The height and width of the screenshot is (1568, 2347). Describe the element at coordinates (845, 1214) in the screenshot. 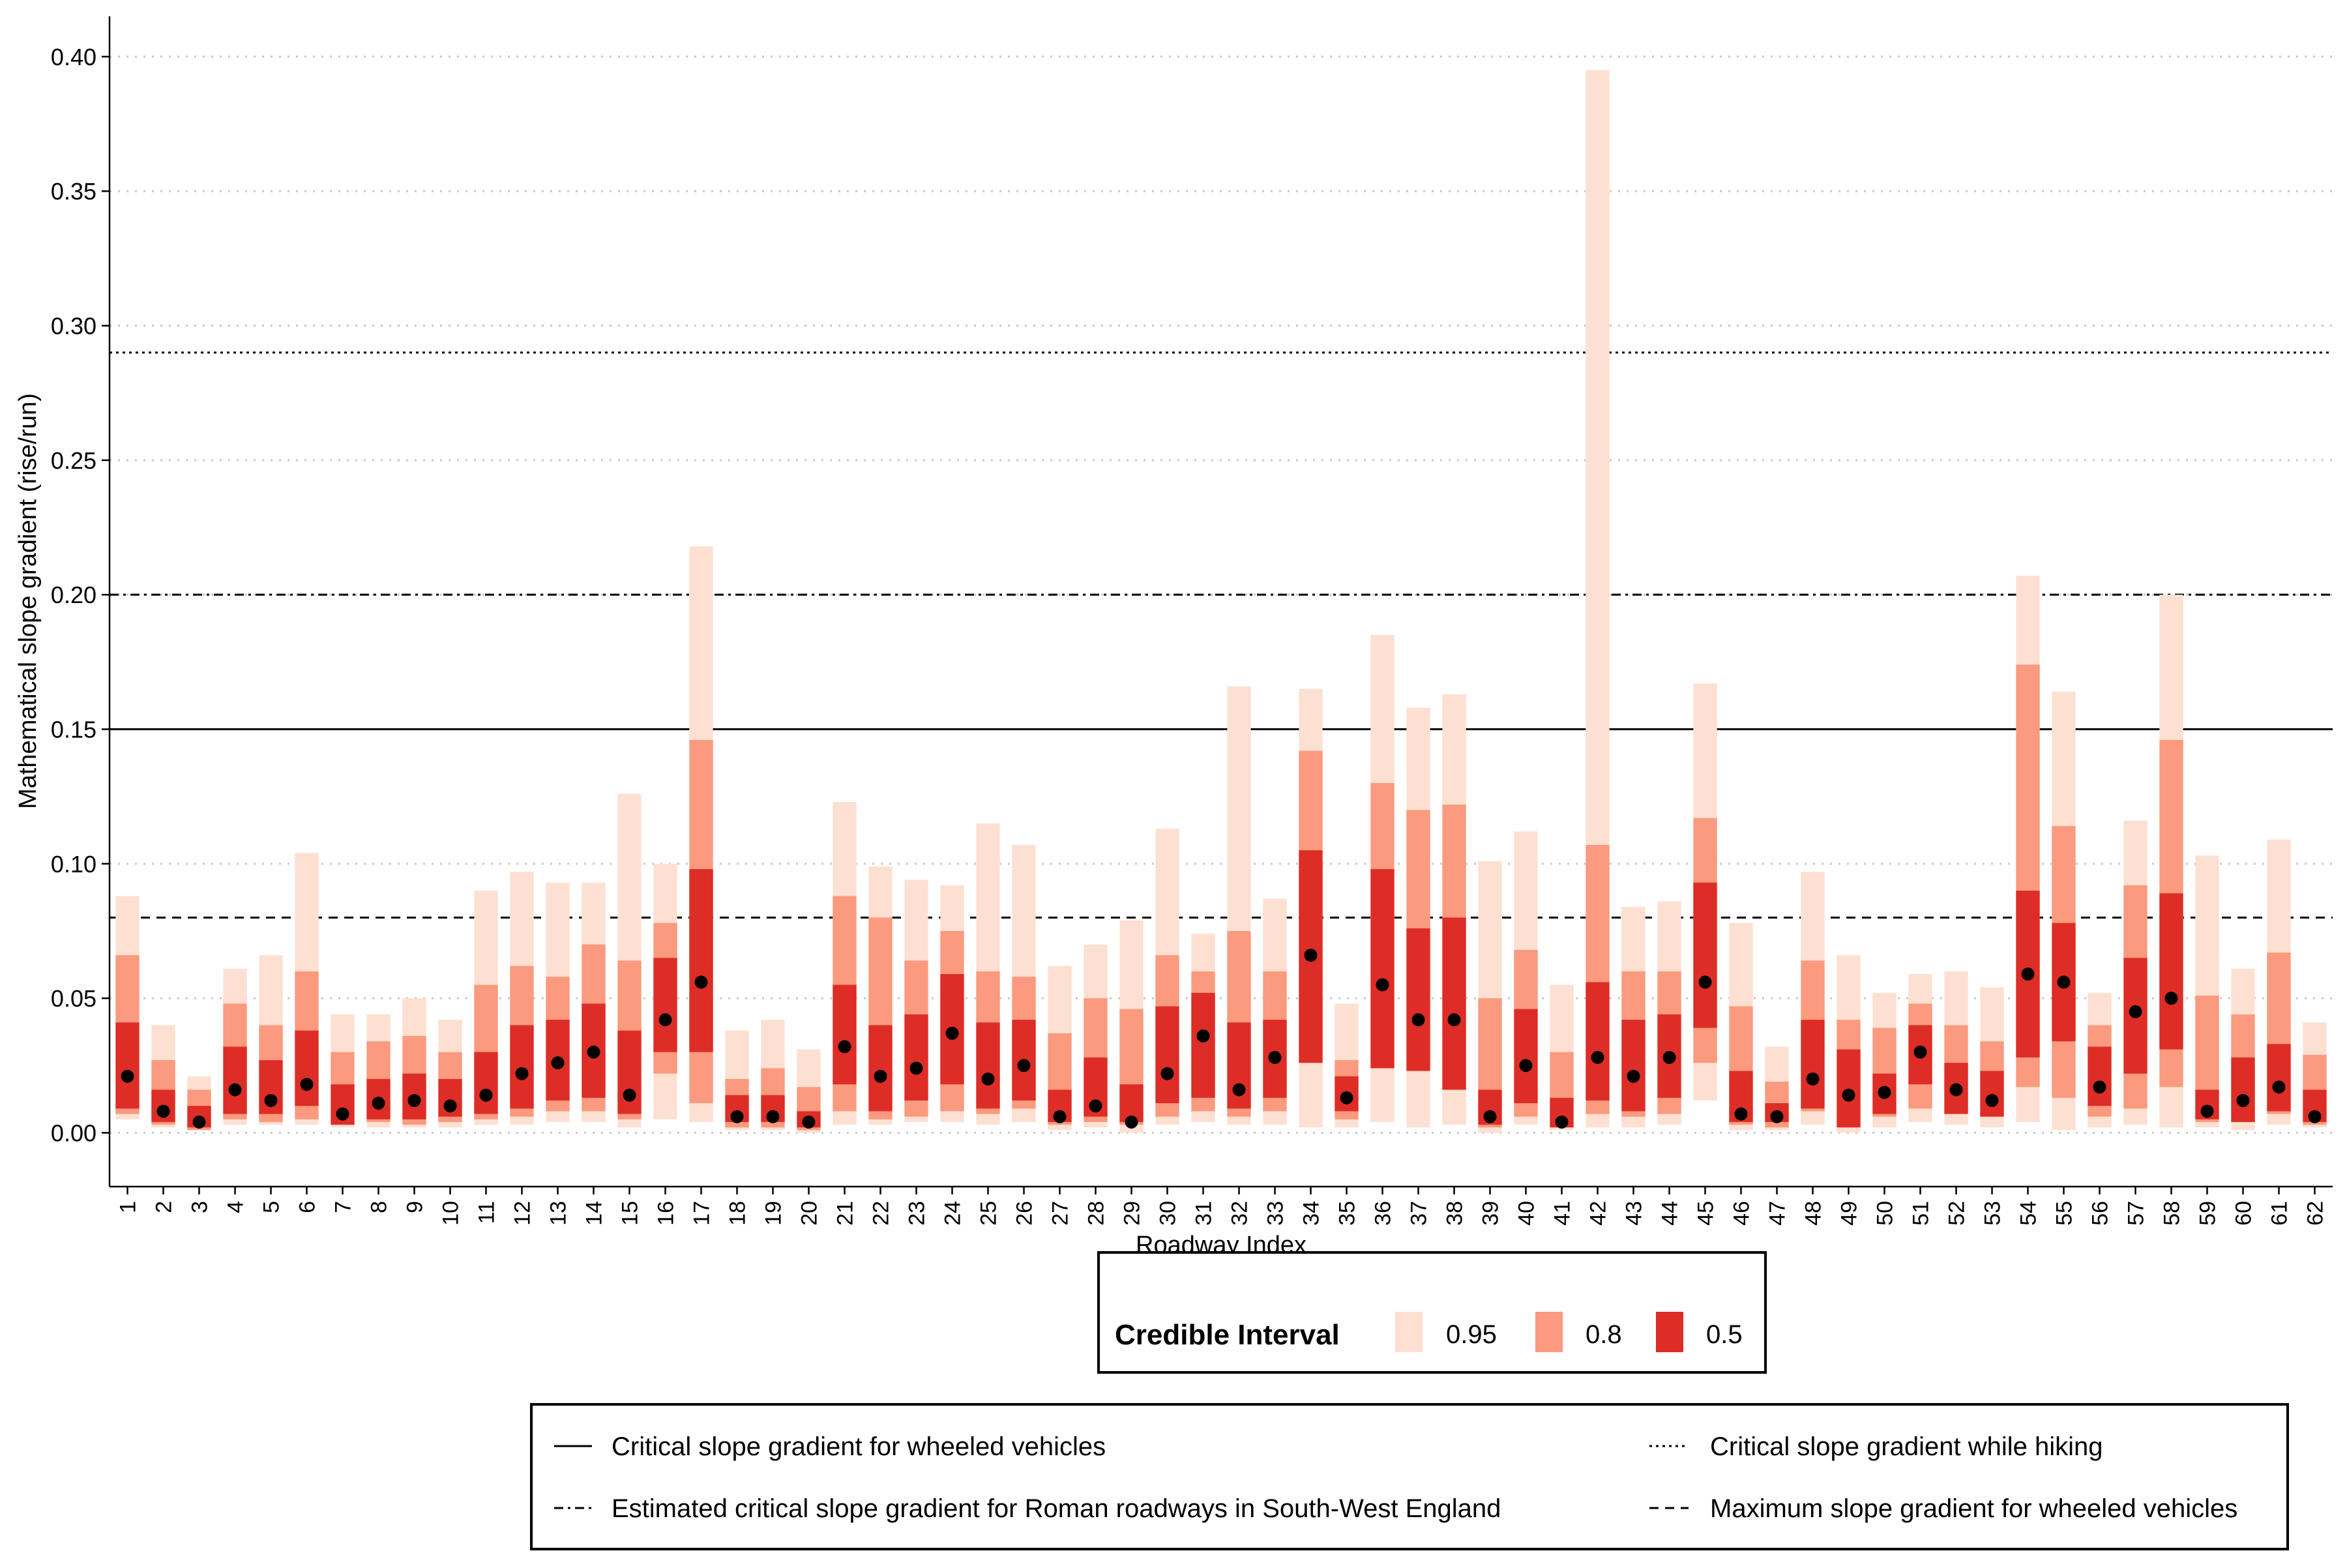

I see `x-tick-label: 21` at that location.